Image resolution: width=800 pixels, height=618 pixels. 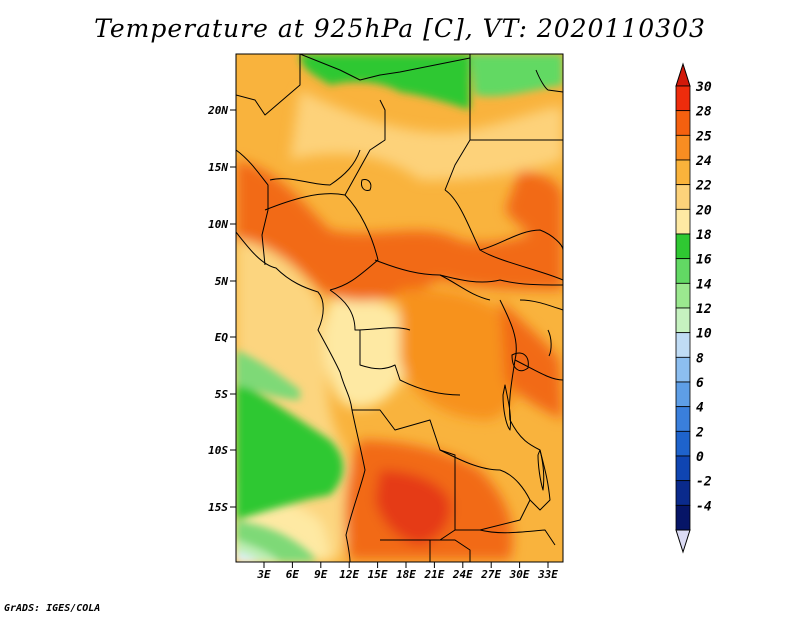 What do you see at coordinates (457, 122) in the screenshot?
I see `border-libya-egypt` at bounding box center [457, 122].